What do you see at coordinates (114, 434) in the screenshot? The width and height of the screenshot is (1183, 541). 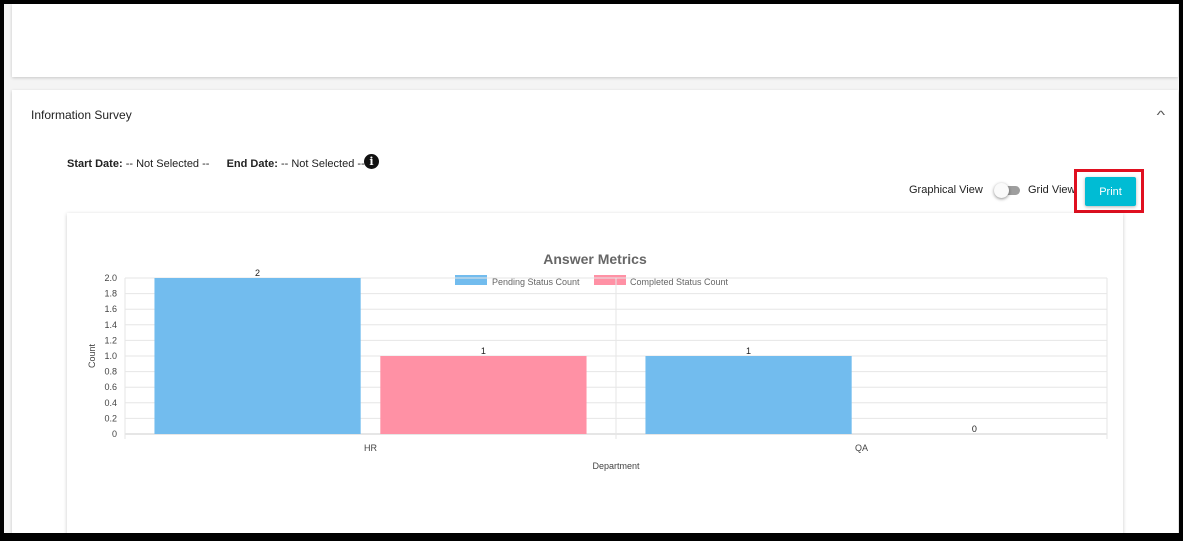 I see `y-tick-label: 0` at bounding box center [114, 434].